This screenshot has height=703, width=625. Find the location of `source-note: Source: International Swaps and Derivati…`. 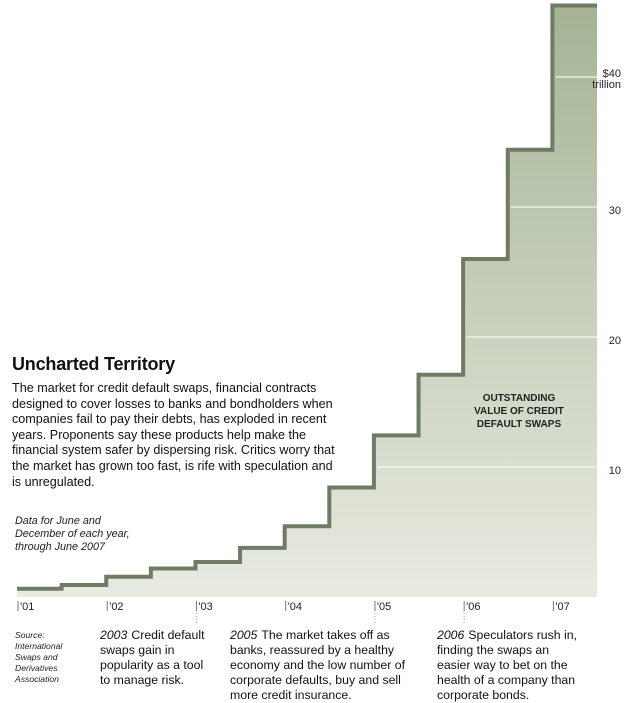

source-note: Source: International Swaps and Derivati… is located at coordinates (39, 657).